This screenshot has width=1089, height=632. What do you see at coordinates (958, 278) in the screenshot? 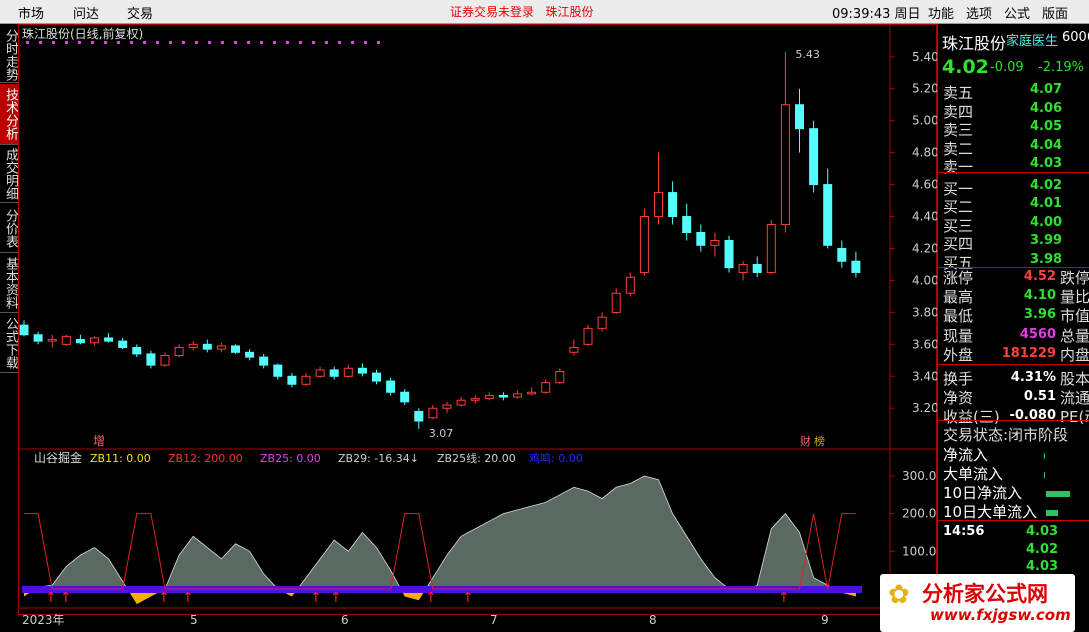
I see `stat-label: 涨停` at bounding box center [958, 278].